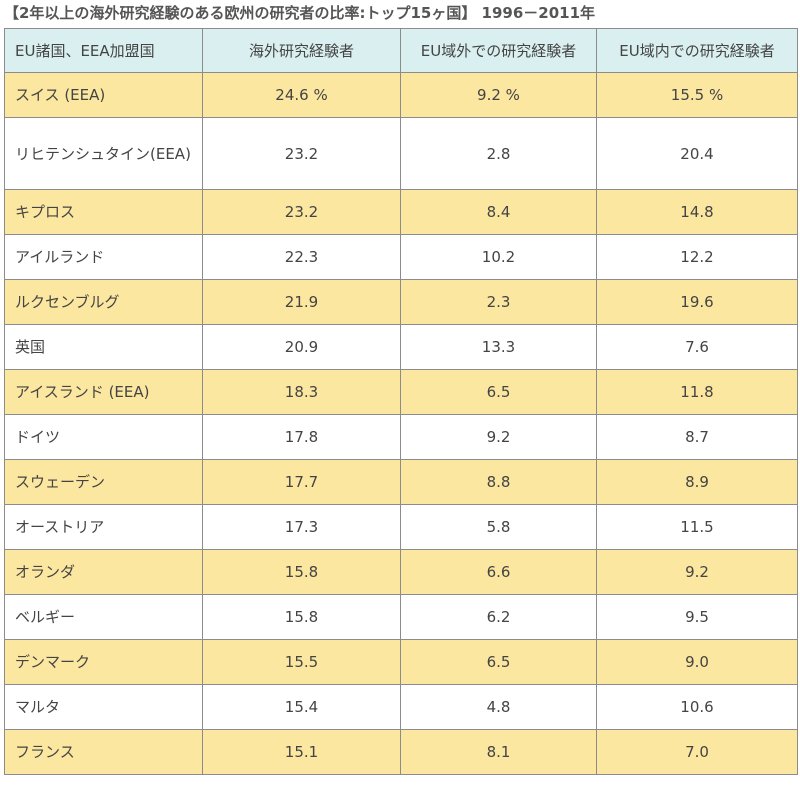 This screenshot has height=790, width=800. Describe the element at coordinates (498, 50) in the screenshot. I see `header-outside-eu: EU域外での研究経験者` at that location.